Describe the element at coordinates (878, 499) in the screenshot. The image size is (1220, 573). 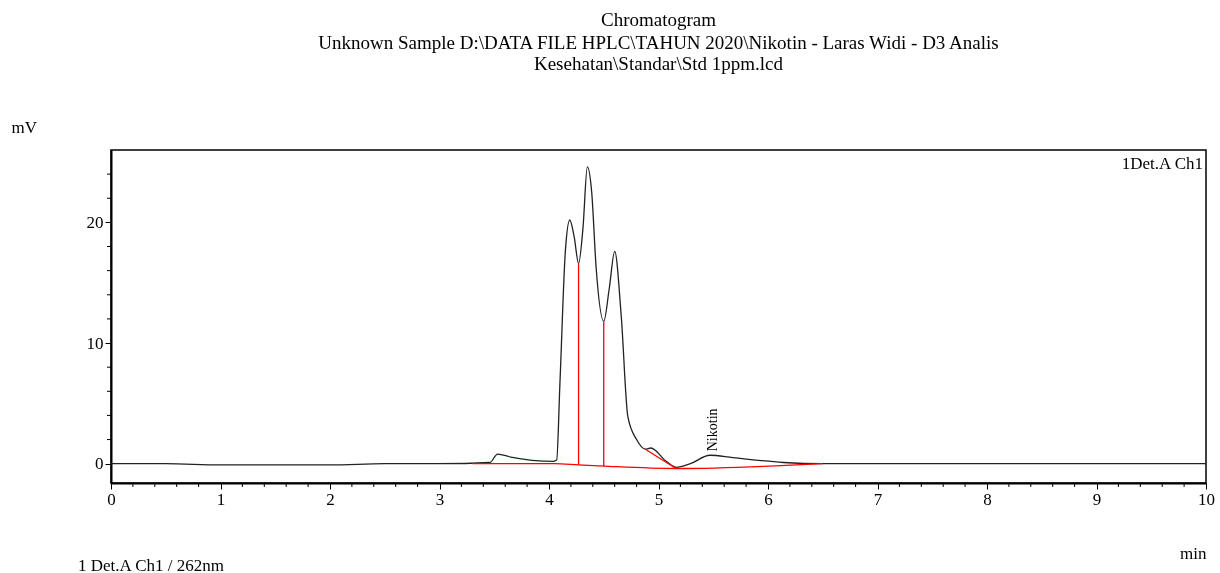
I see `x-tick-label: 7` at that location.